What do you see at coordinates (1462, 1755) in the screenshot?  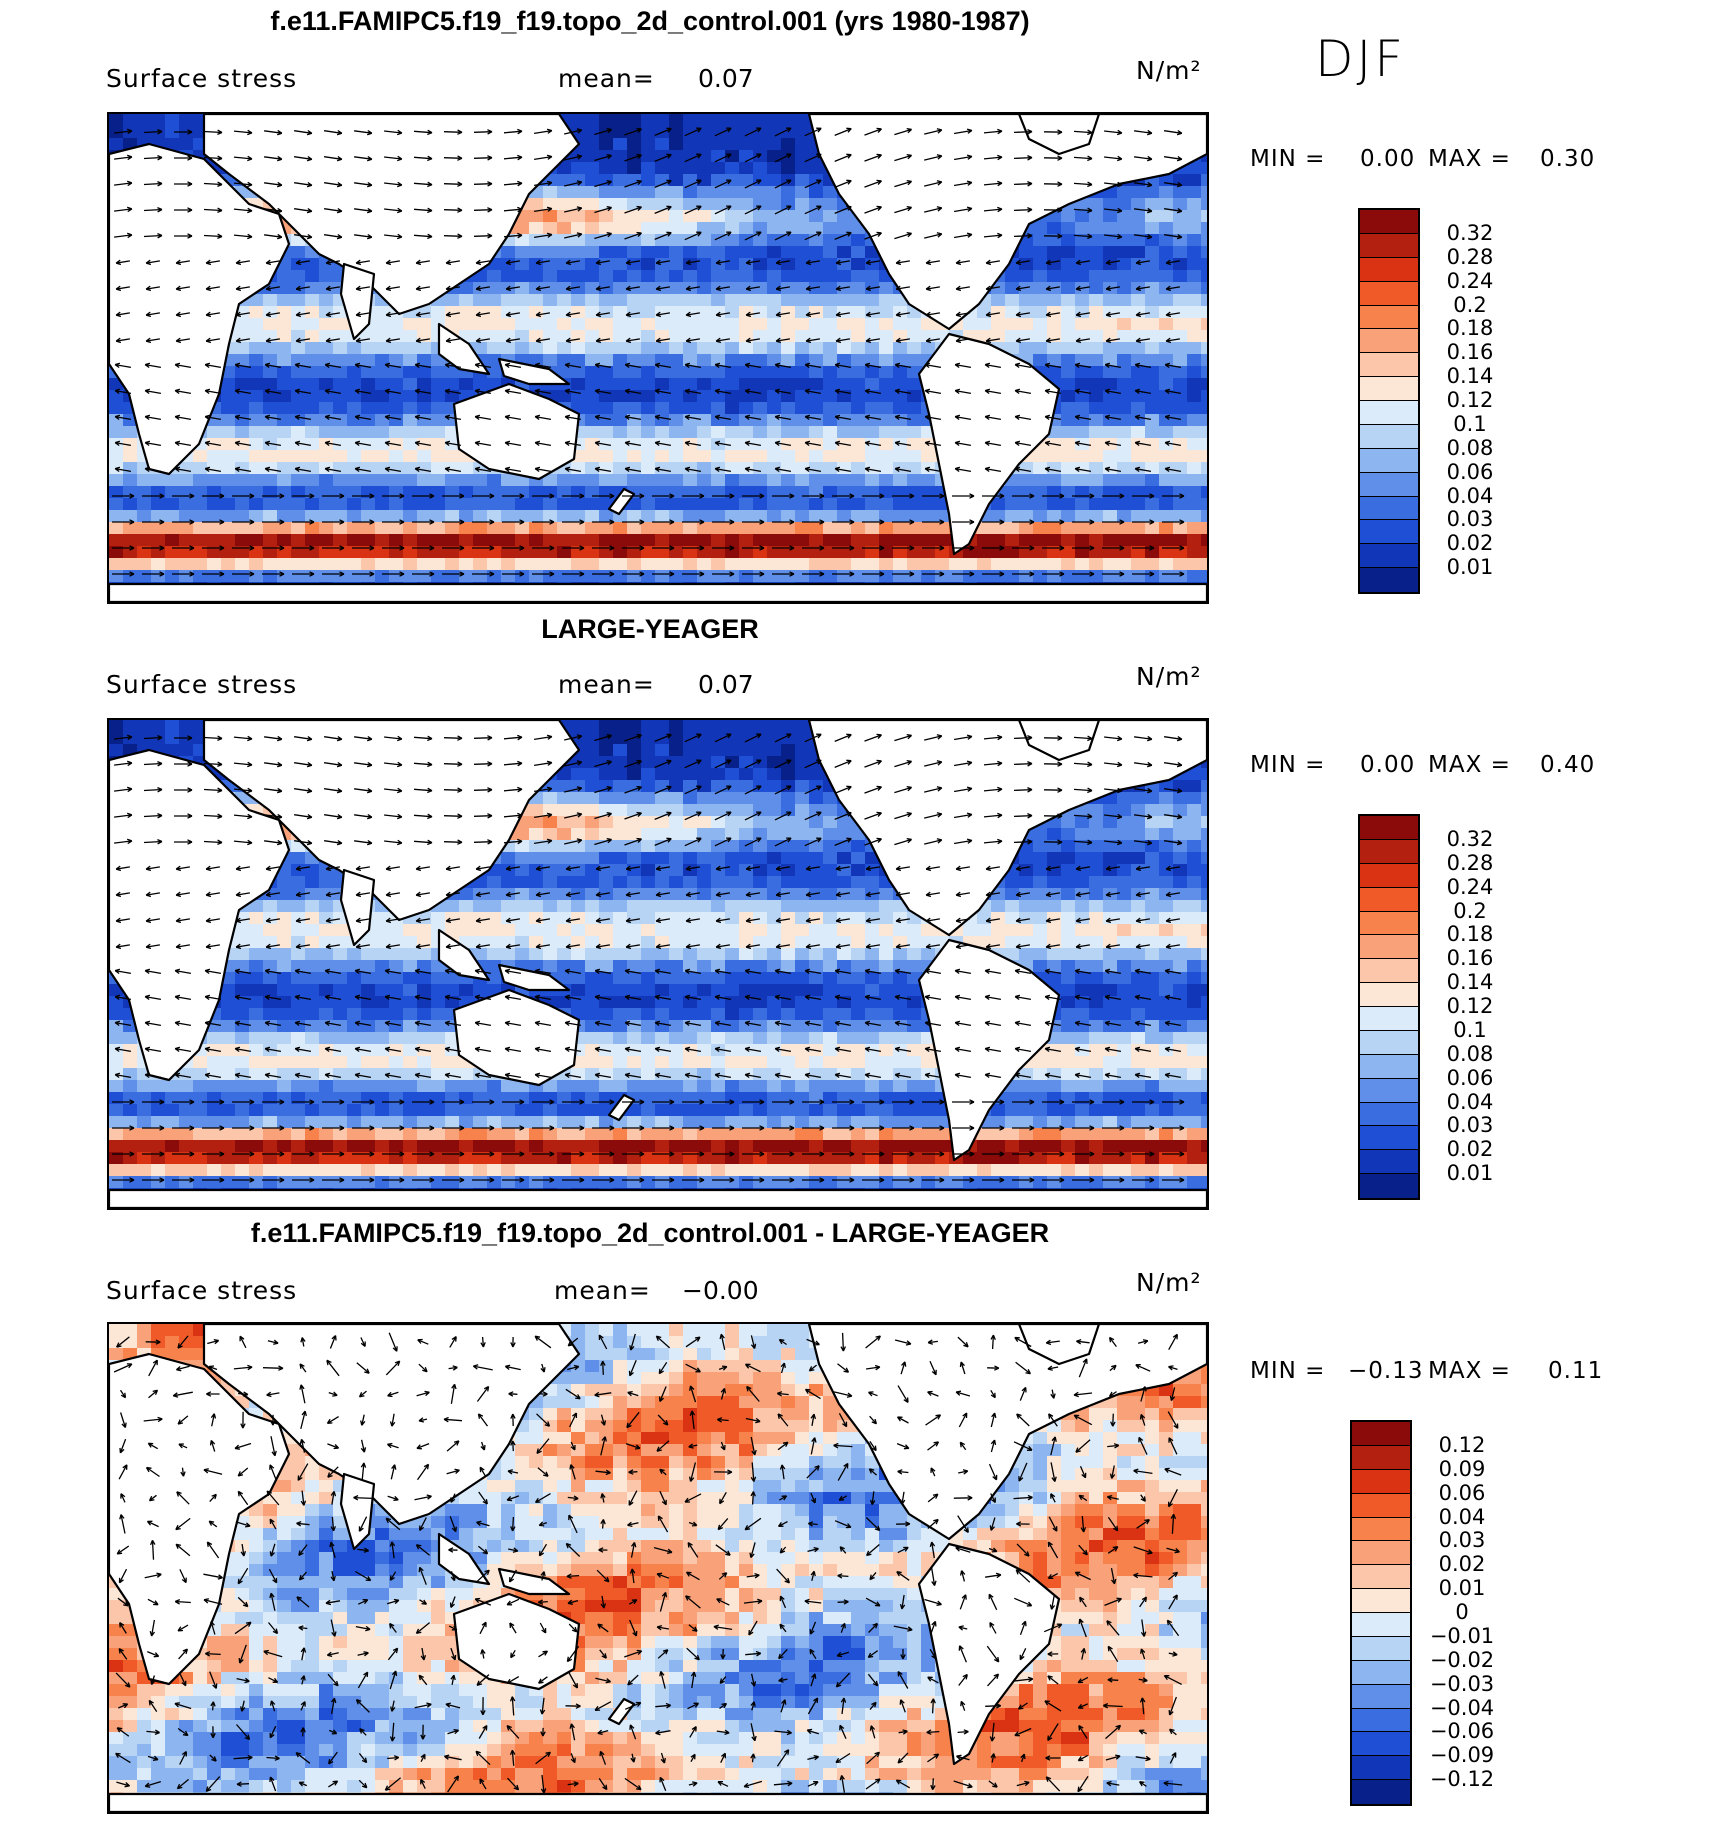 I see `colorbar-tick-label: −0.09` at bounding box center [1462, 1755].